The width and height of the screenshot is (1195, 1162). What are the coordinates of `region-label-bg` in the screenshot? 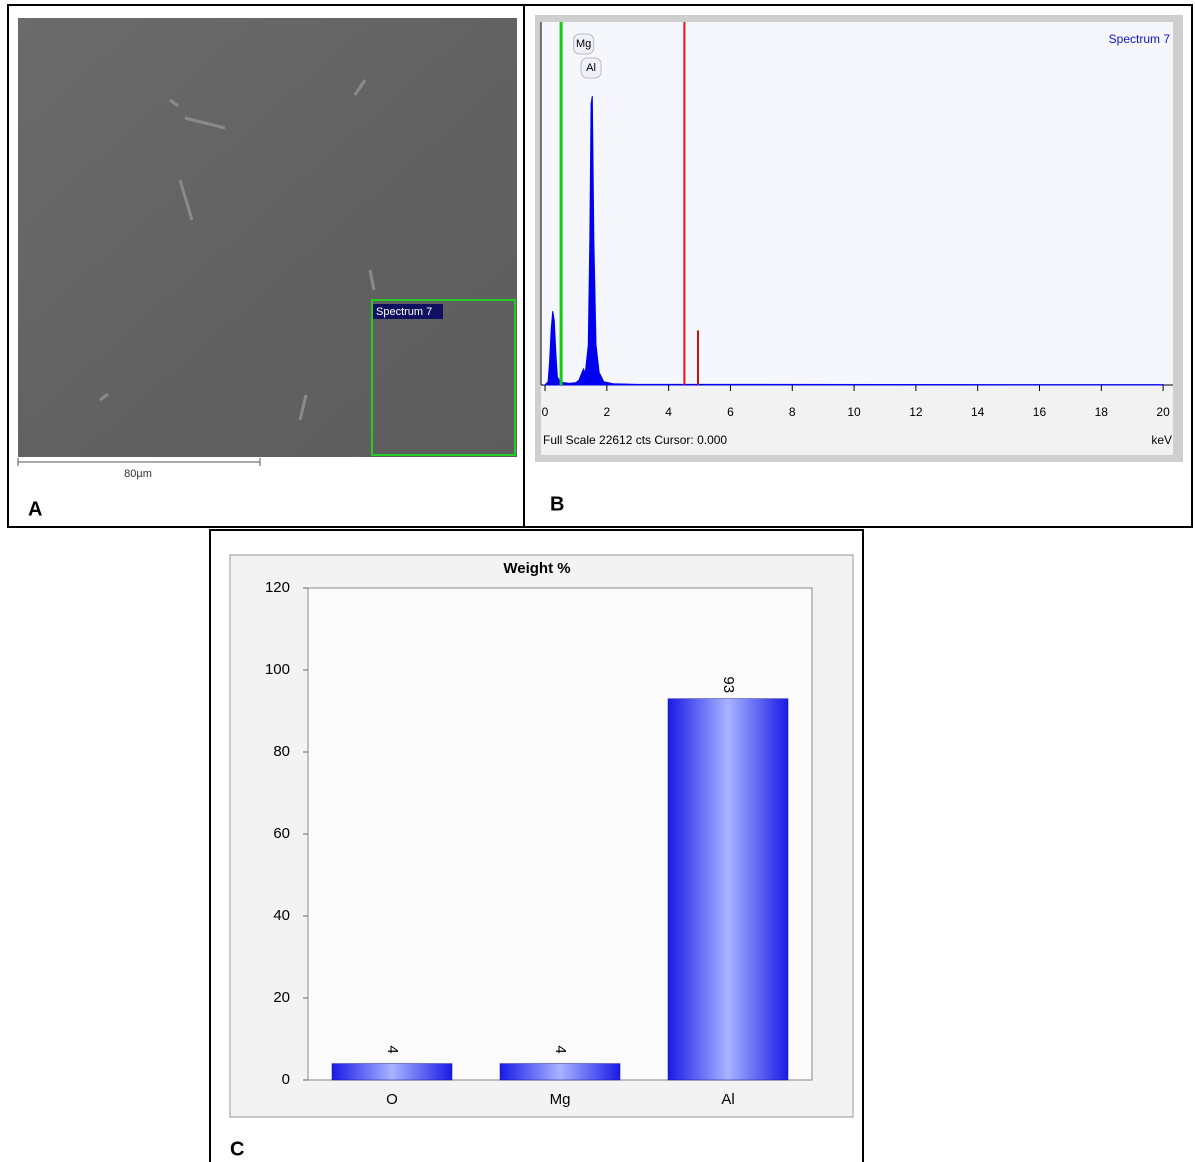 It's located at (408, 311).